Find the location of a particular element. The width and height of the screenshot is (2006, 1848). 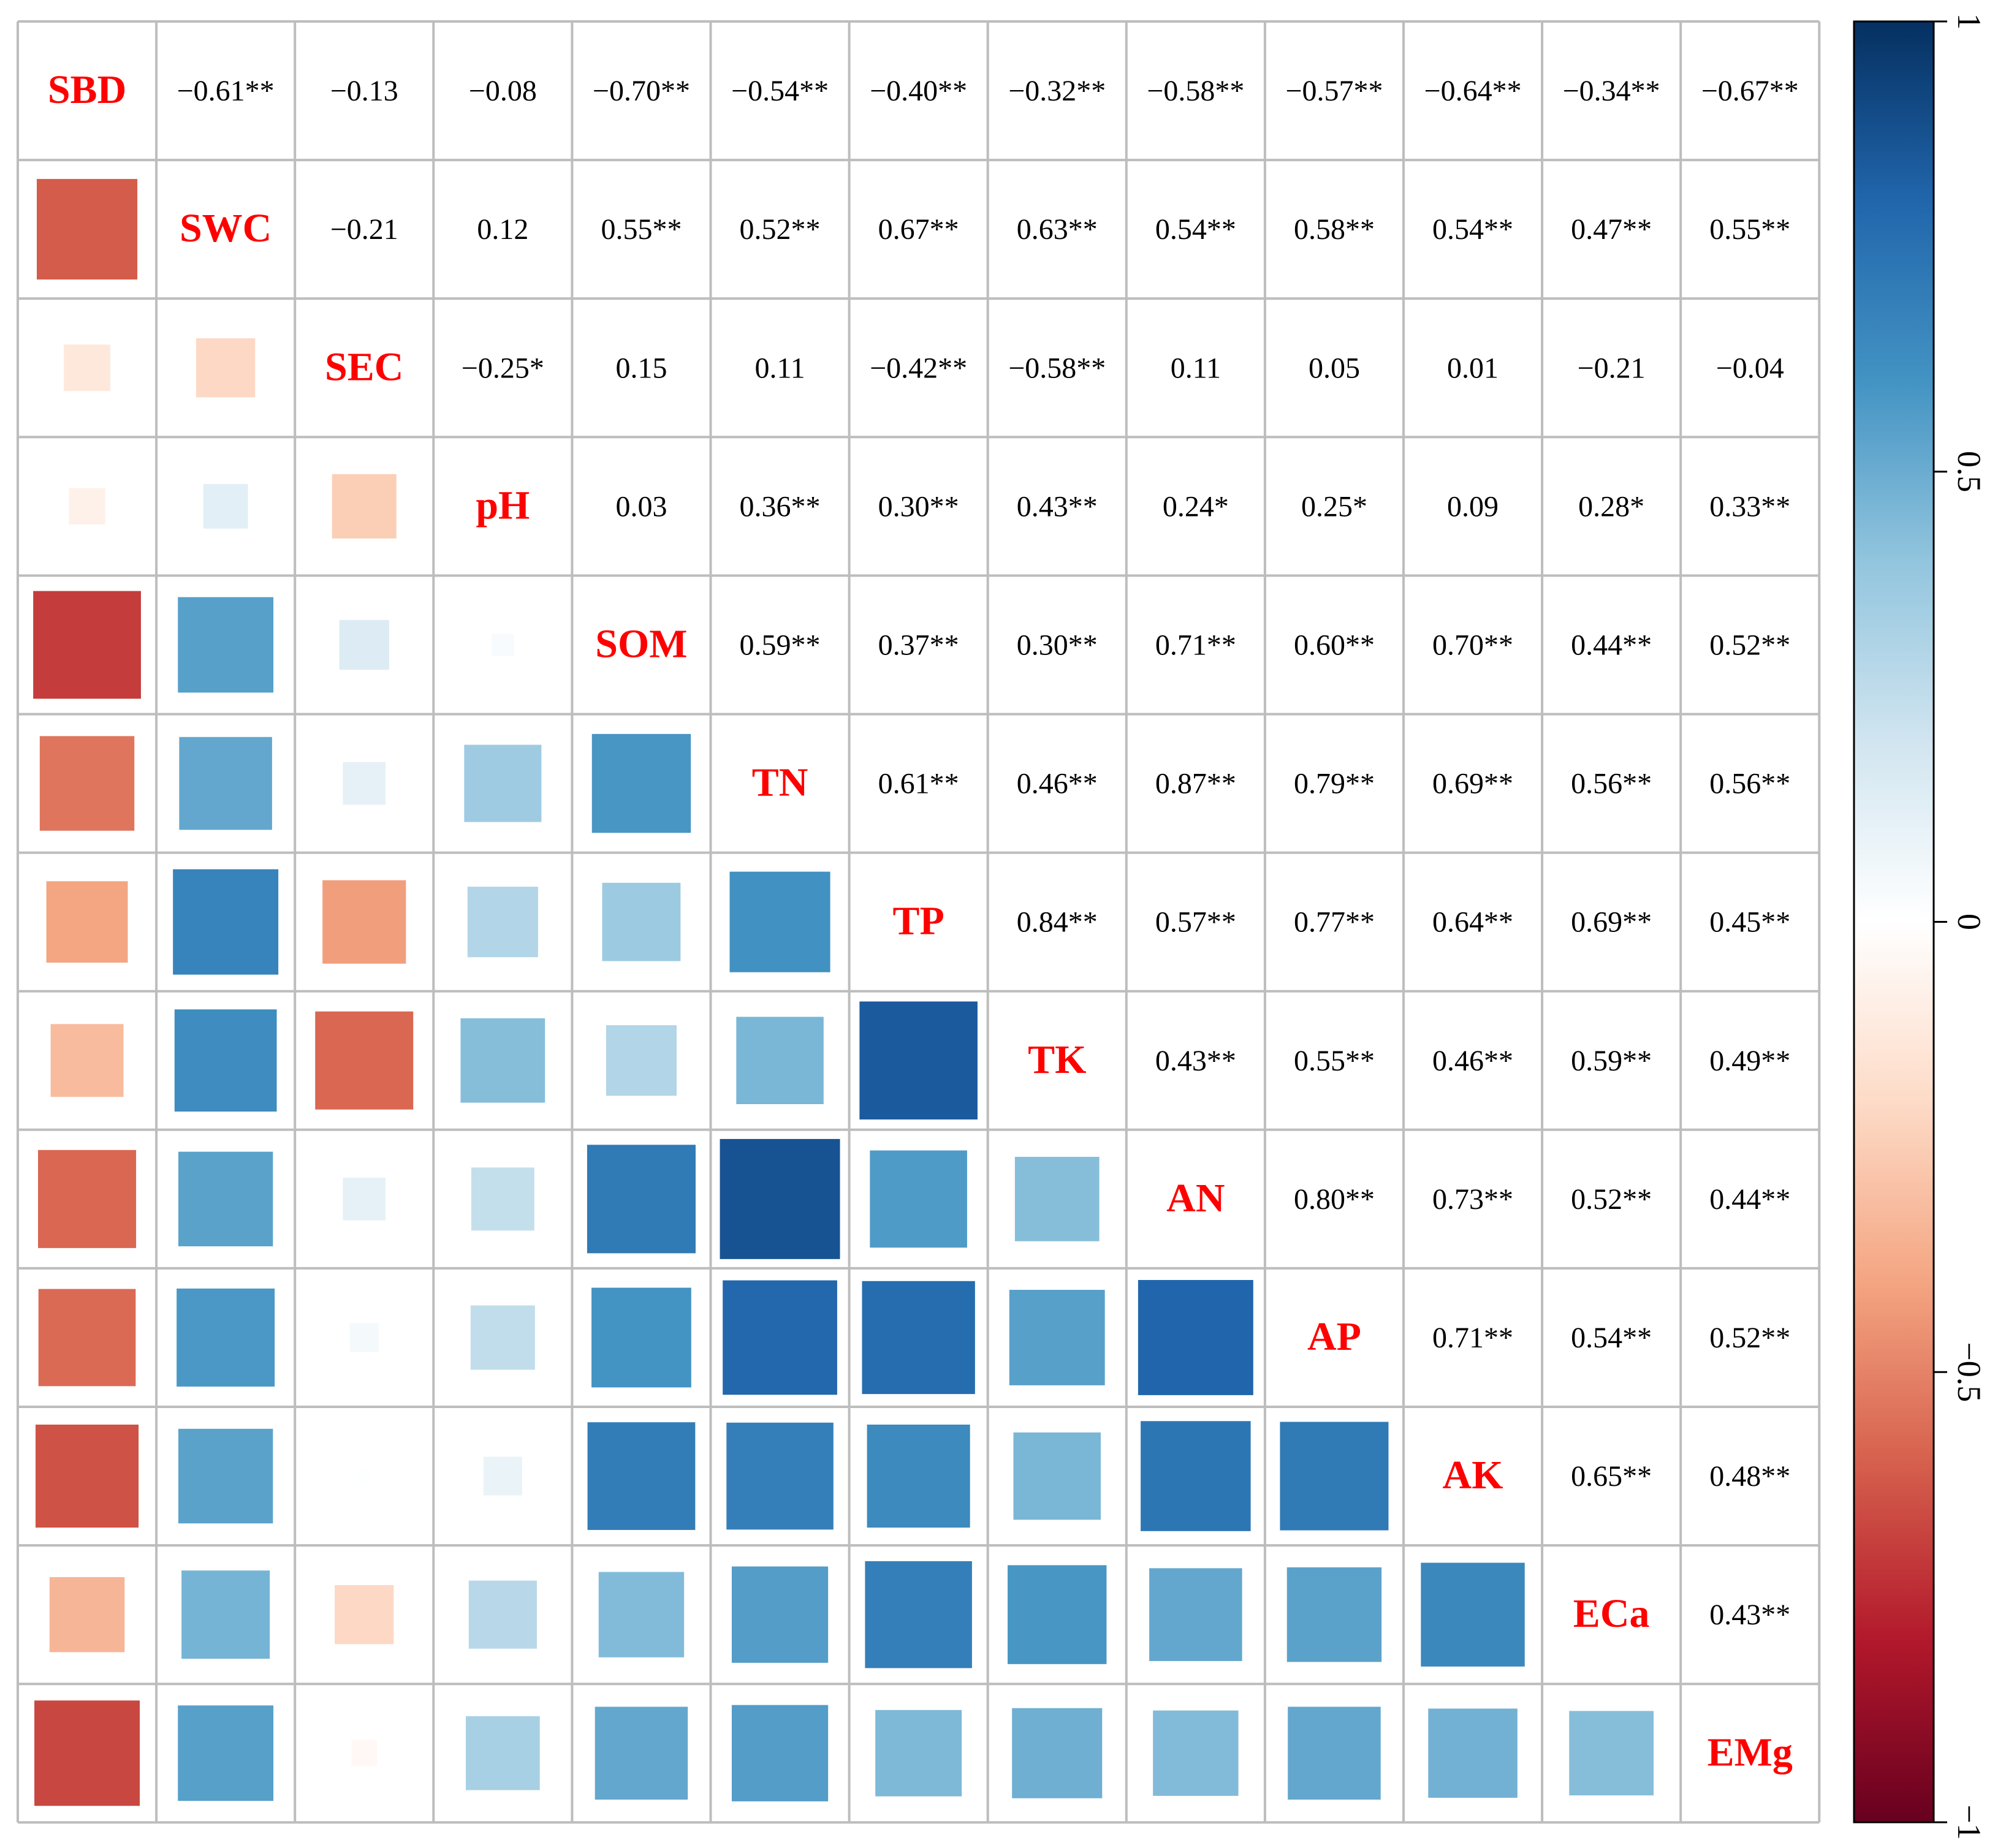

diagonal-label-tk: TK is located at coordinates (1057, 1059).